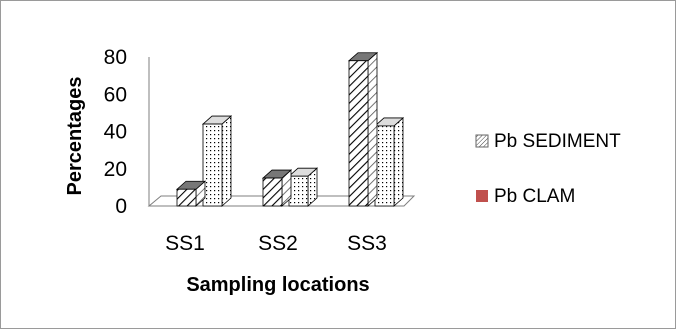  Describe the element at coordinates (115, 94) in the screenshot. I see `y-tick-label: 60` at that location.